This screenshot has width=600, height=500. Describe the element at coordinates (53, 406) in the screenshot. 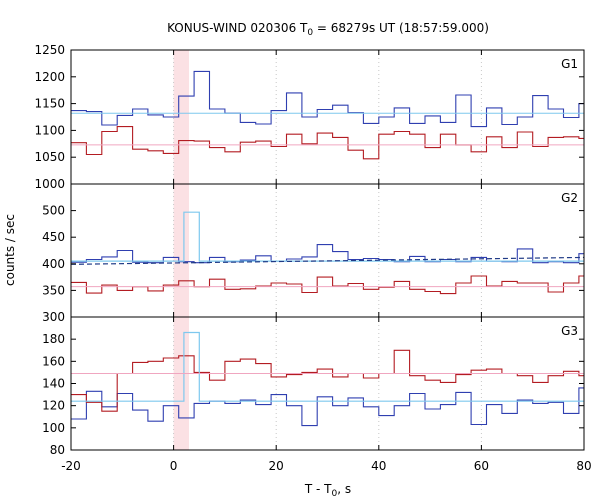

I see `y-tick-label: 120` at that location.